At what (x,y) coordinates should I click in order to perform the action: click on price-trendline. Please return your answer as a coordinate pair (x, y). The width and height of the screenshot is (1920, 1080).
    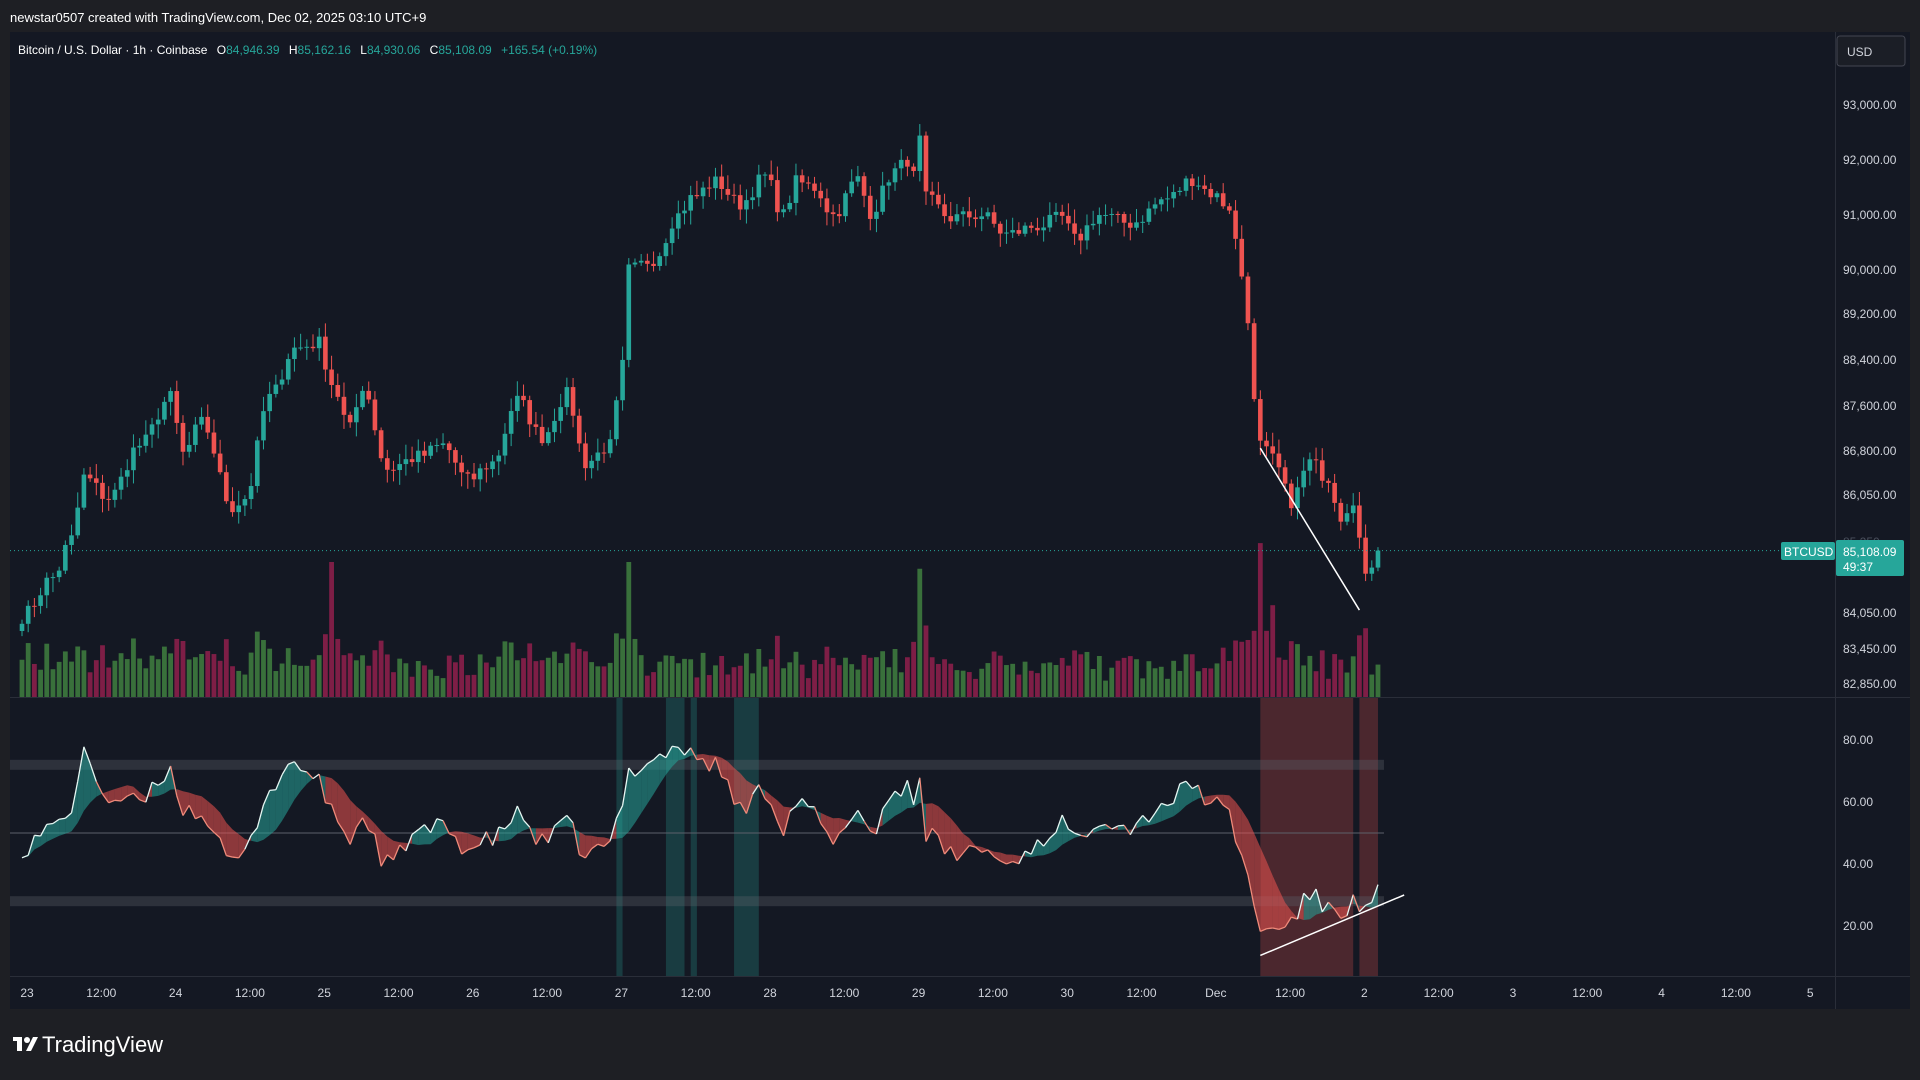
    Looking at the image, I should click on (1310, 529).